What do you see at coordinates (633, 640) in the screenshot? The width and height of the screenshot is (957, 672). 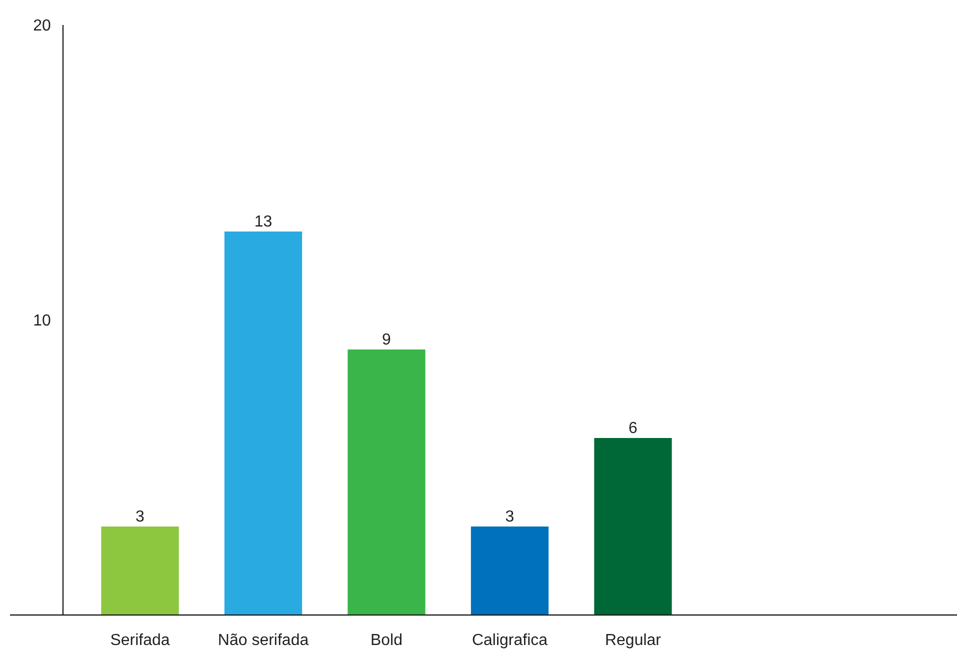 I see `x-tick-label: Regular` at bounding box center [633, 640].